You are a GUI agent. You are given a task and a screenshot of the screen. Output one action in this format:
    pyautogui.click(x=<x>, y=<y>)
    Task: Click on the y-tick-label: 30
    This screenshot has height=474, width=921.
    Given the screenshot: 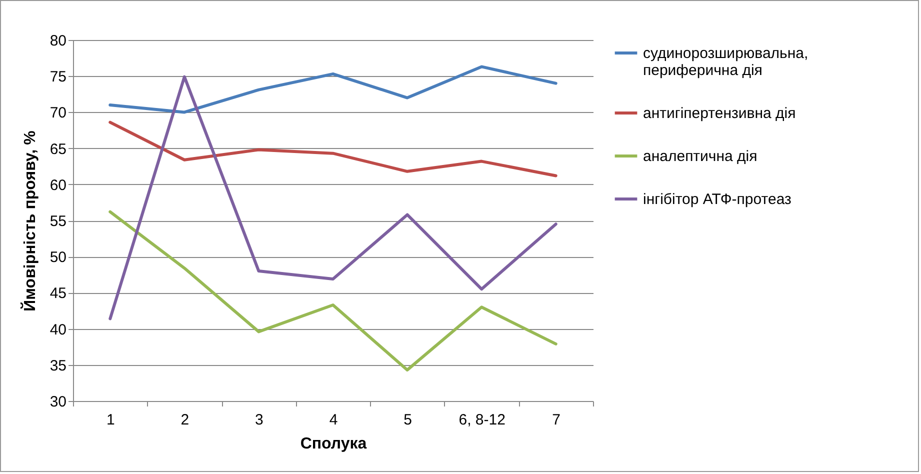 What is the action you would take?
    pyautogui.click(x=58, y=402)
    